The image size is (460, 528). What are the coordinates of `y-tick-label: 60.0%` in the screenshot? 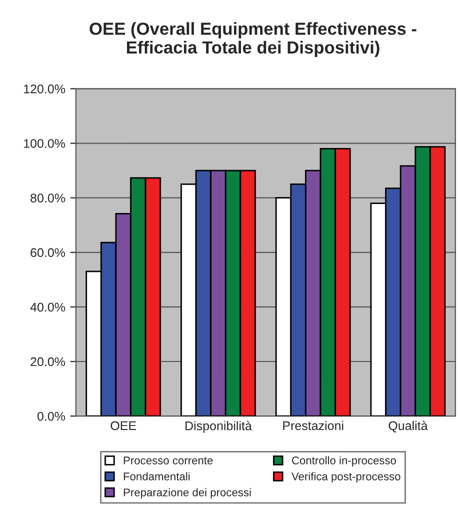 It's located at (48, 253).